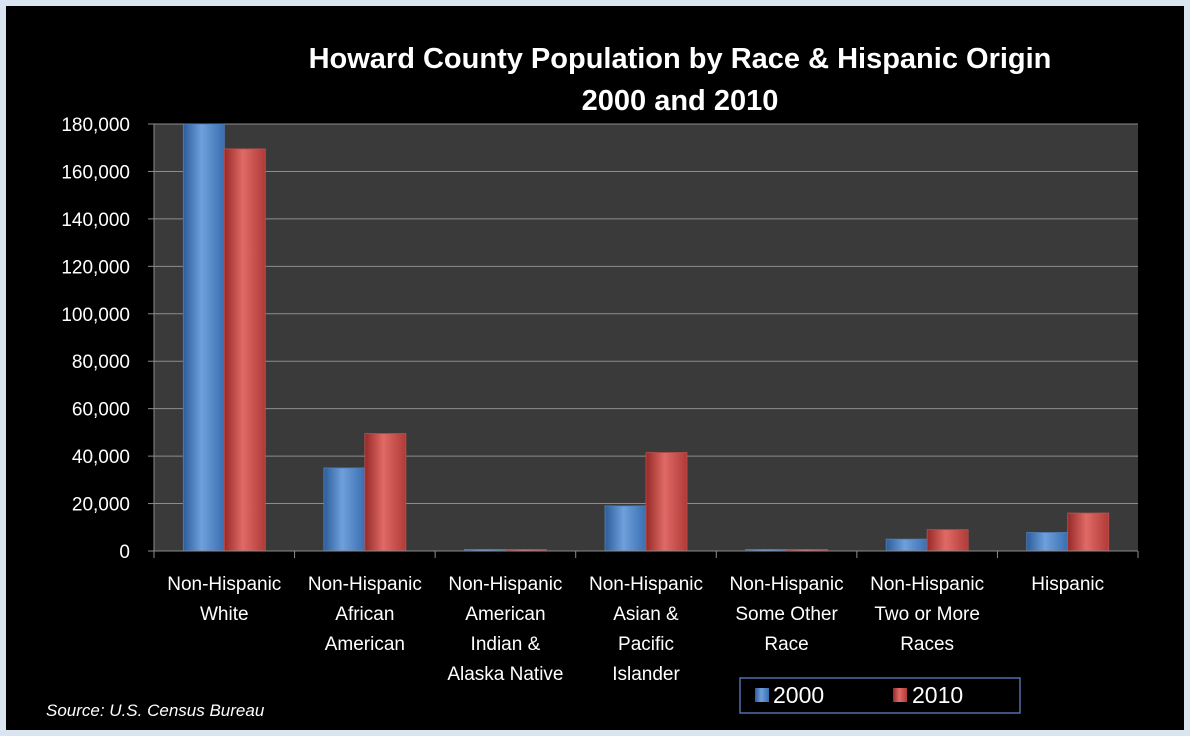  What do you see at coordinates (762, 695) in the screenshot?
I see `legend-swatch-2000` at bounding box center [762, 695].